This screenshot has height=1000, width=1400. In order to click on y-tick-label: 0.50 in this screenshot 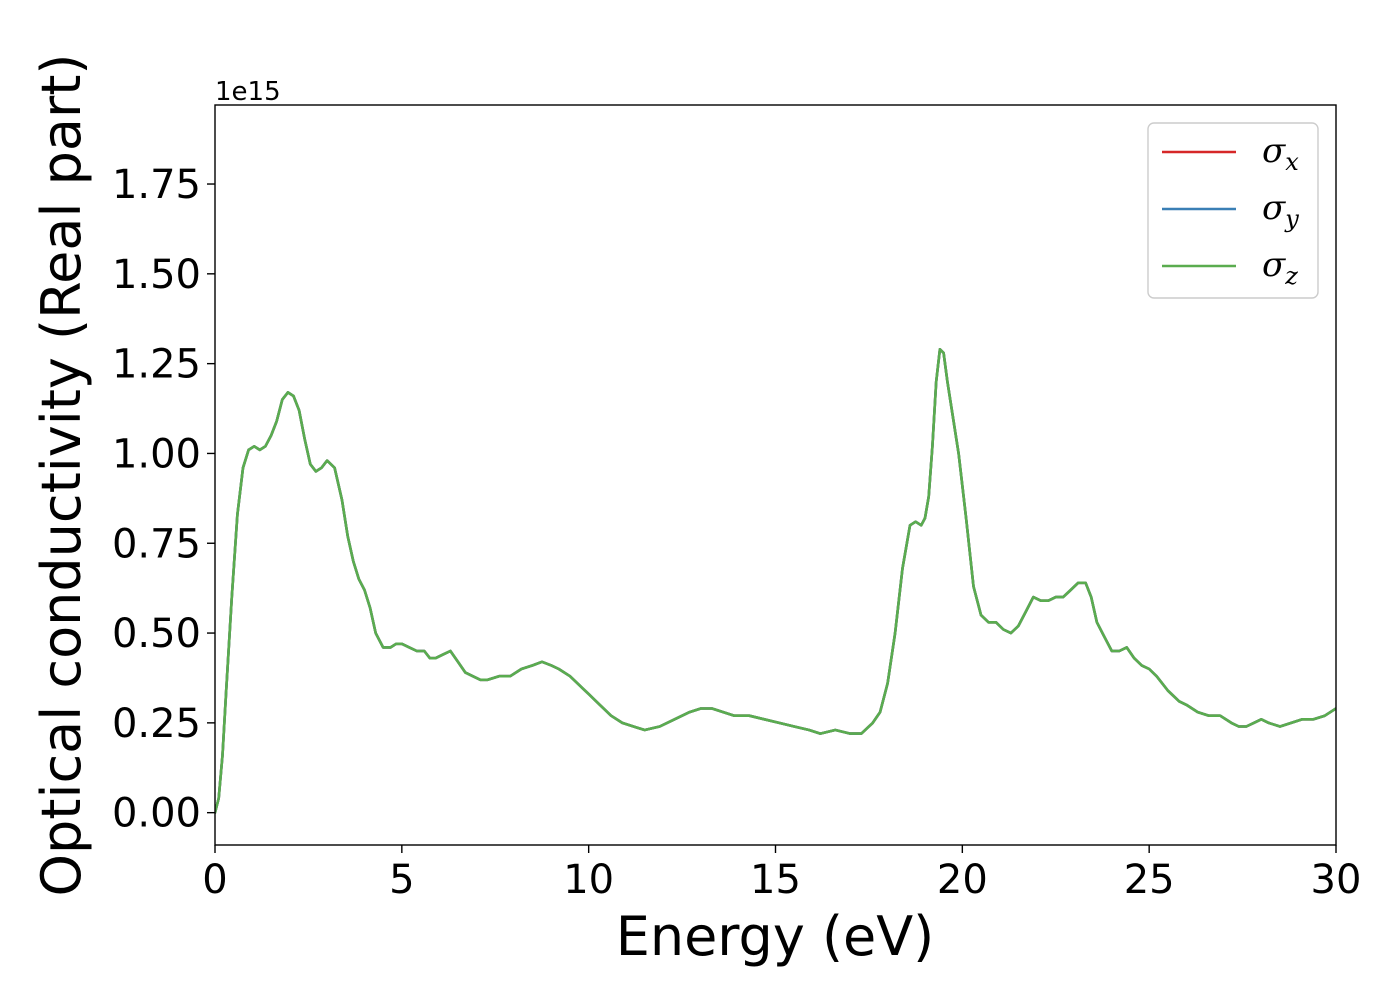, I will do `click(156, 634)`.